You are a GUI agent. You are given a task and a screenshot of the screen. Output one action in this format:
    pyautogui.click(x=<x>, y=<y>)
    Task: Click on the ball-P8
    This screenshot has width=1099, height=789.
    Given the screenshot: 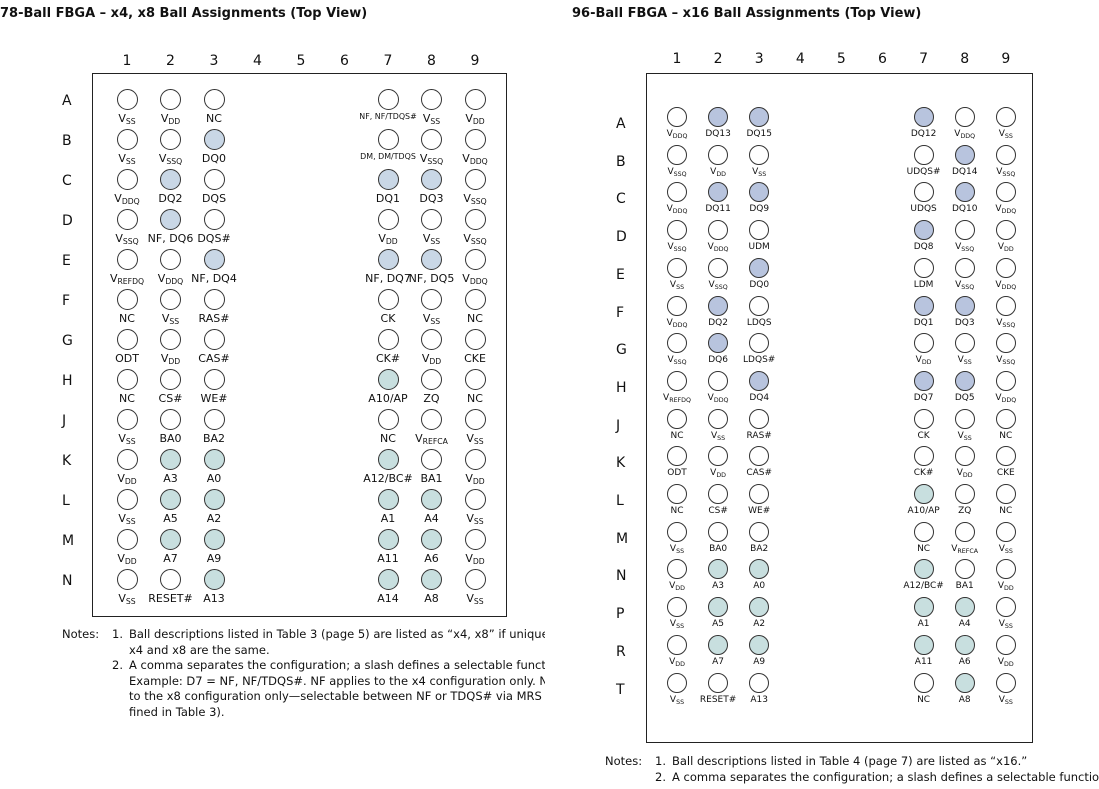 What is the action you would take?
    pyautogui.click(x=964, y=607)
    